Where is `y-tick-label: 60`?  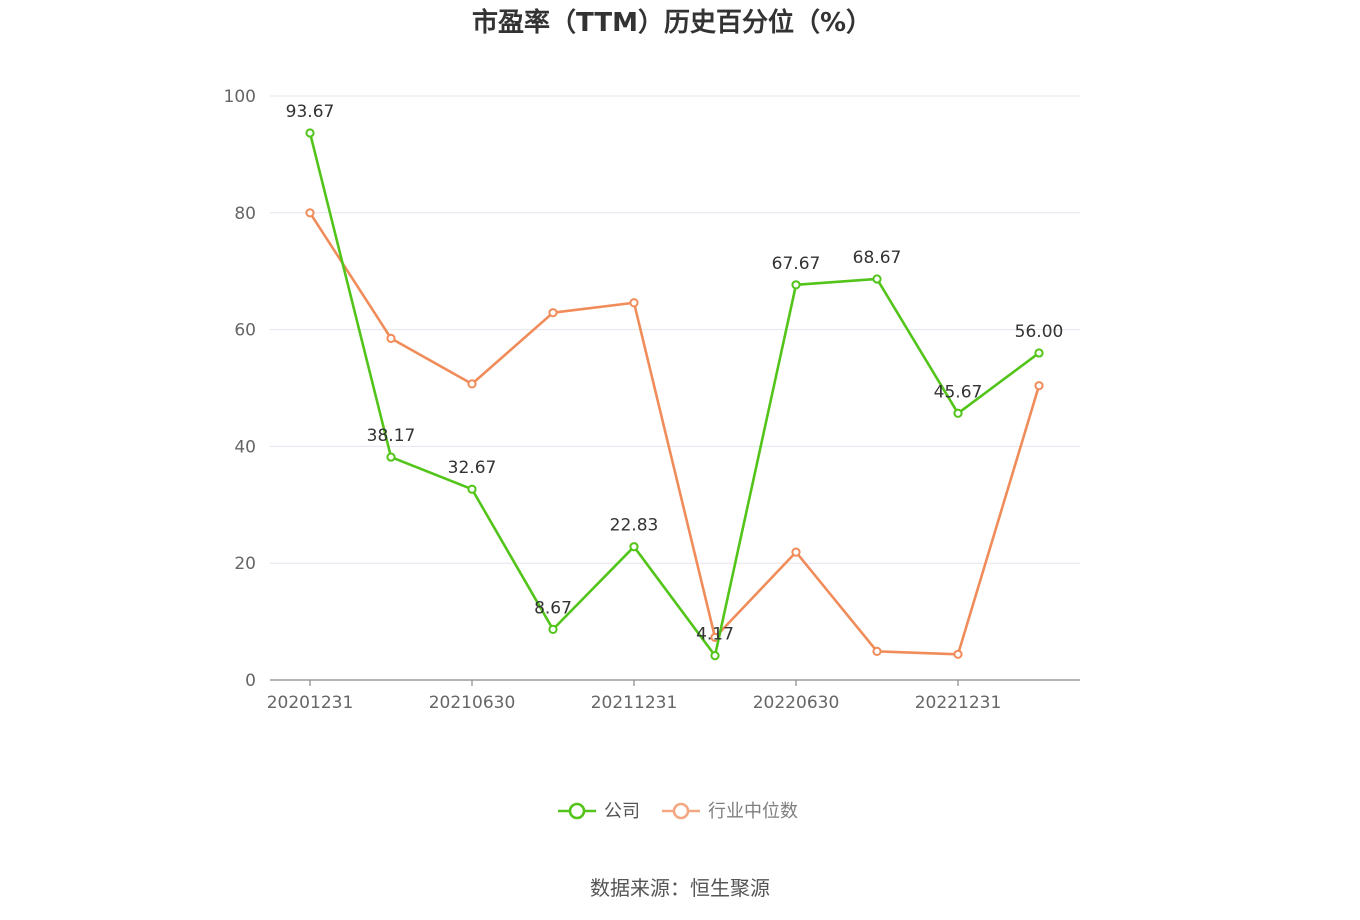
y-tick-label: 60 is located at coordinates (245, 331).